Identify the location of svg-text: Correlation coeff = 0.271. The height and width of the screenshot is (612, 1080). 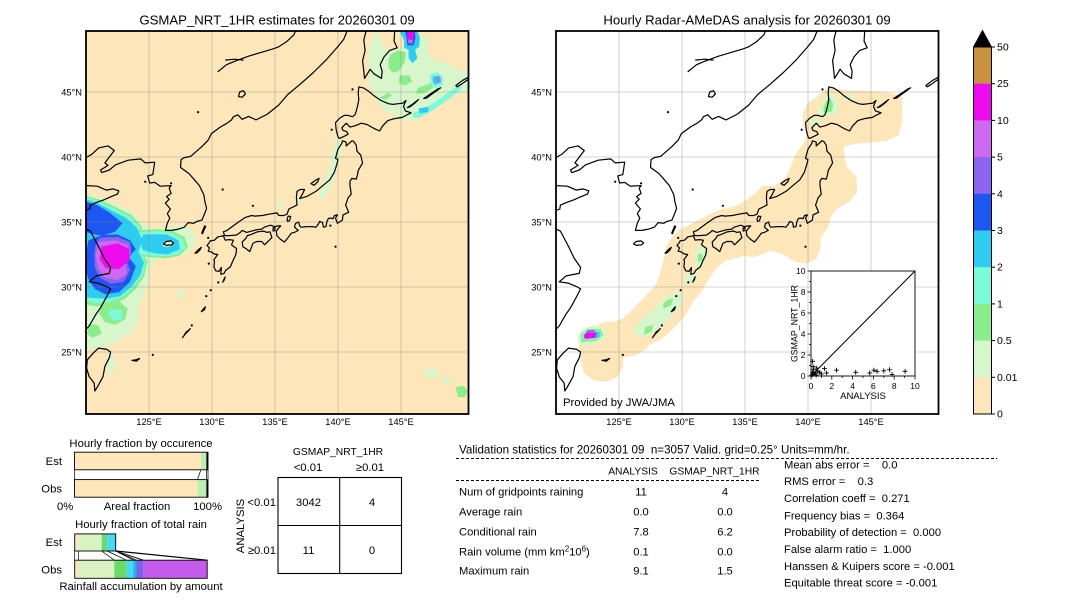
(847, 499).